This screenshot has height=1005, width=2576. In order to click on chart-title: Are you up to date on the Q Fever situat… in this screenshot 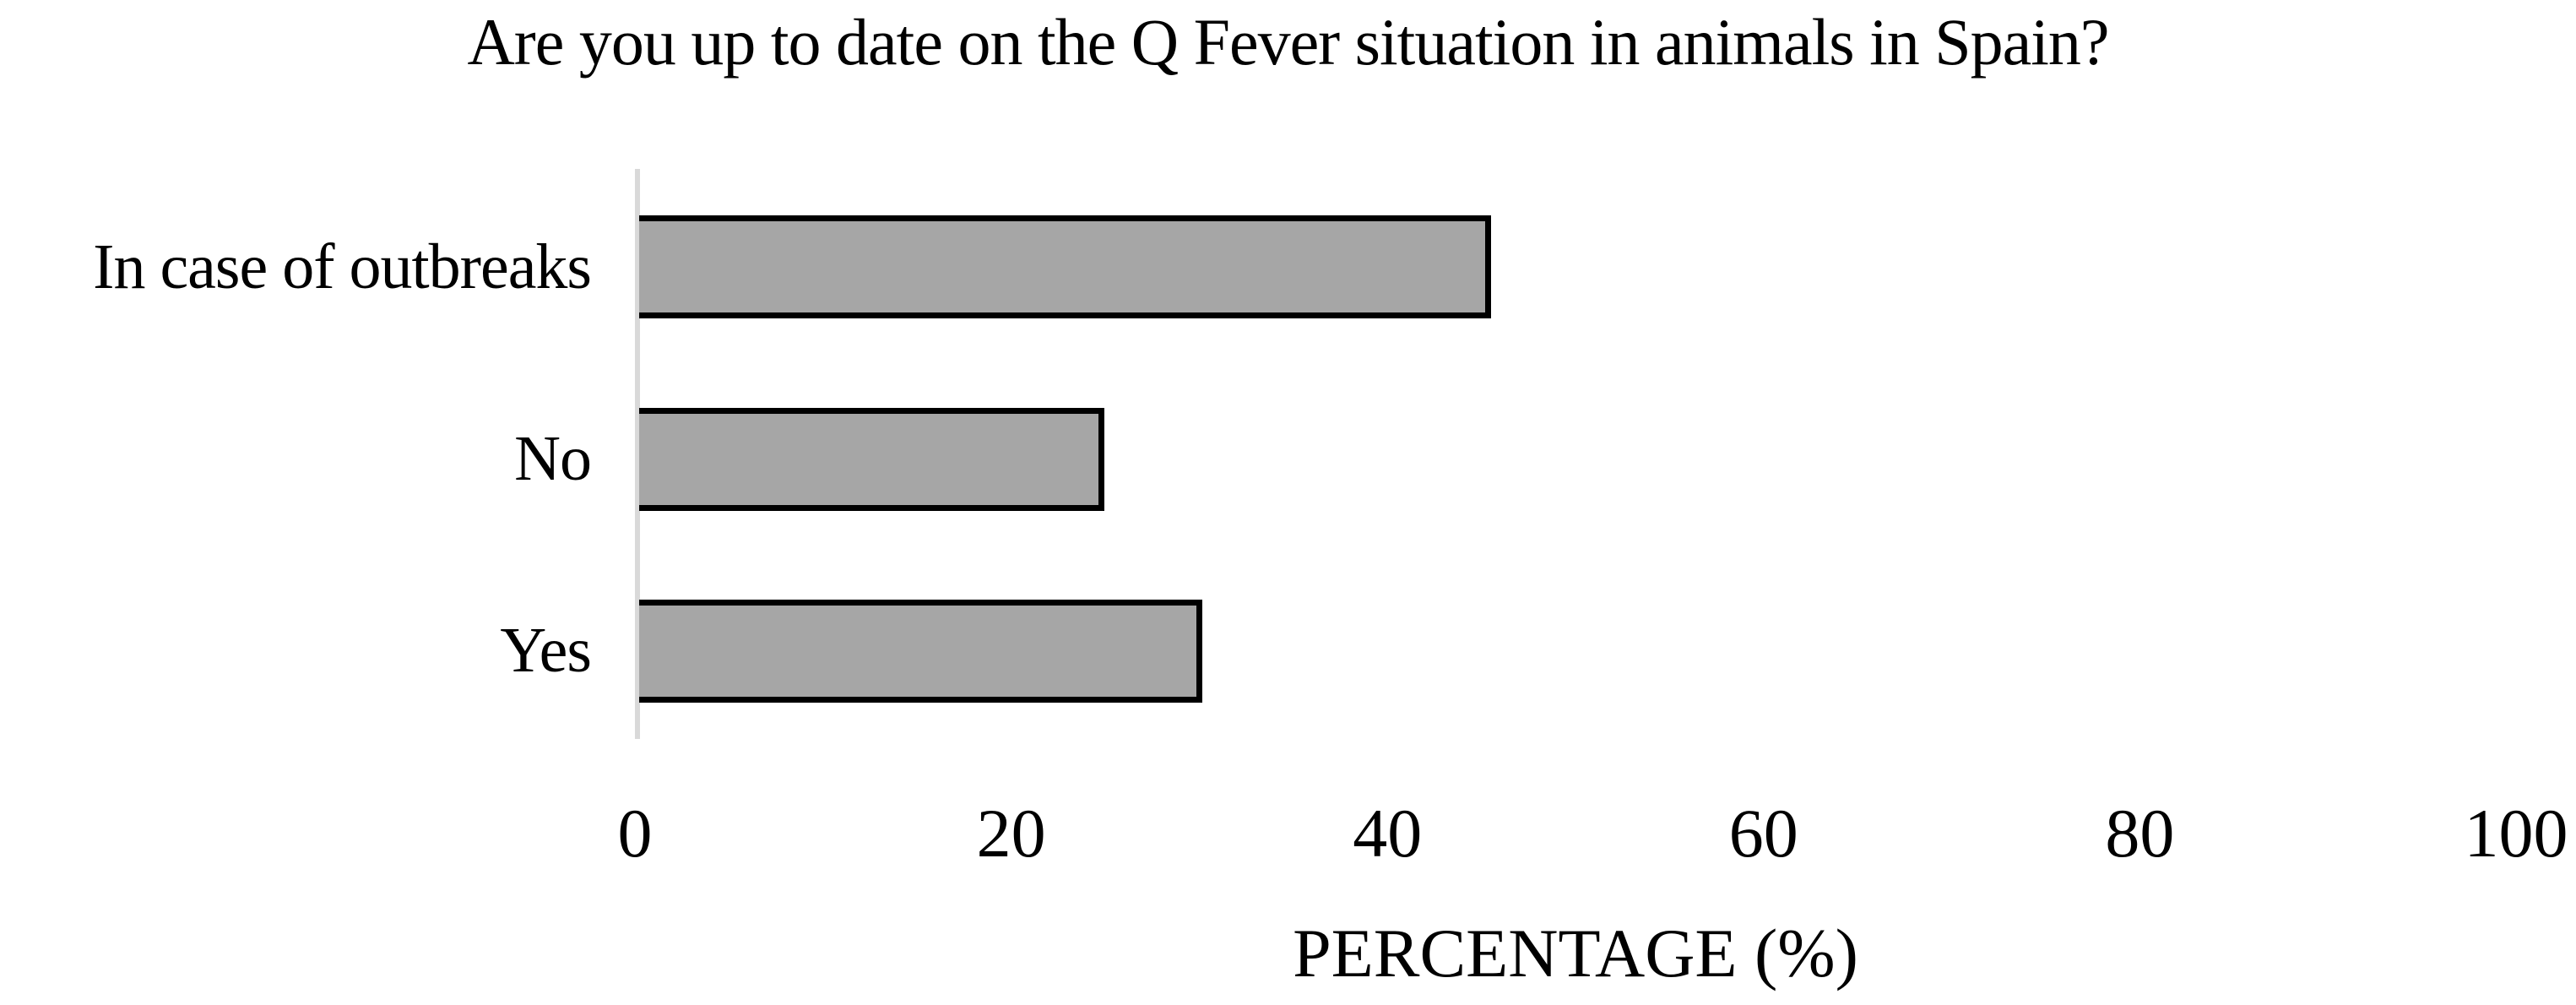, I will do `click(1288, 42)`.